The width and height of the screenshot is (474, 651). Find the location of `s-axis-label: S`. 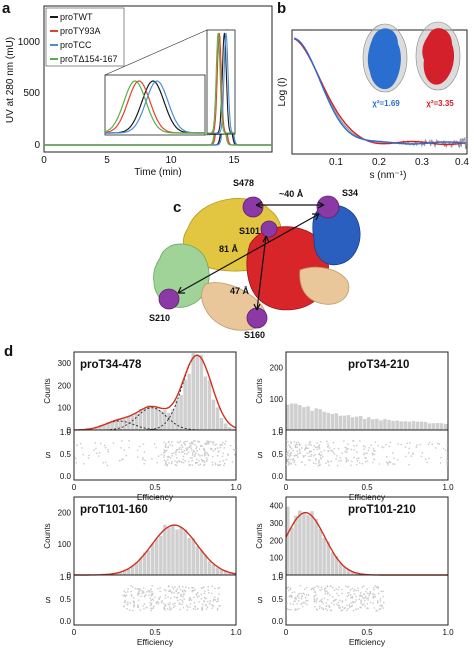

s-axis-label: S is located at coordinates (259, 600).